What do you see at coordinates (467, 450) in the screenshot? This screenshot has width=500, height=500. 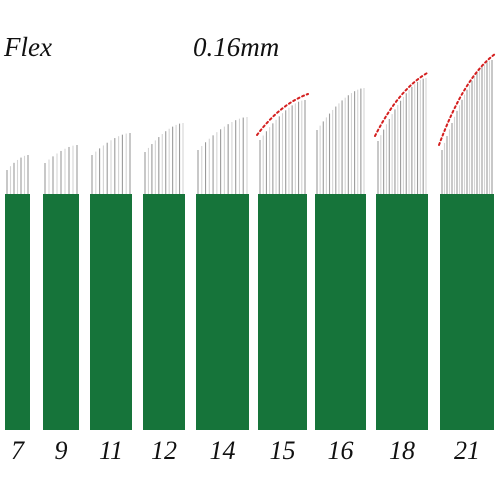 I see `blade-label-21: 21` at bounding box center [467, 450].